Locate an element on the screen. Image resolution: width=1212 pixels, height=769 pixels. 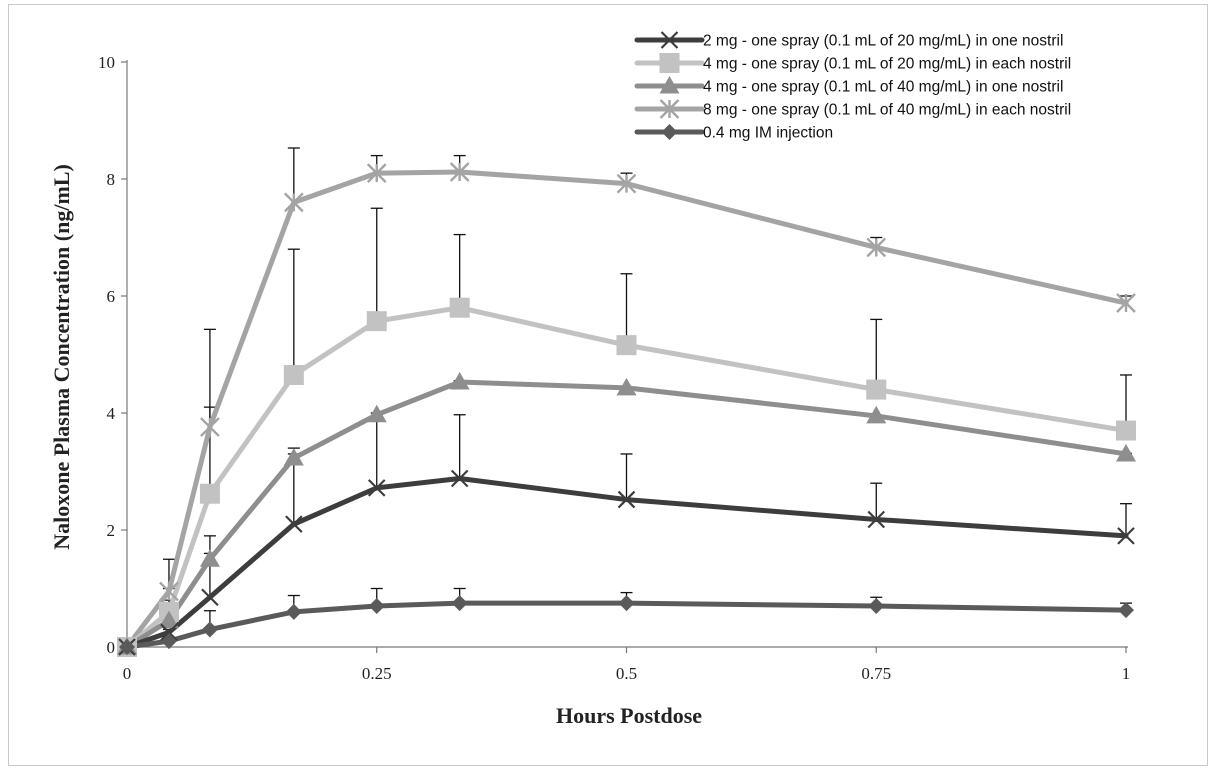
x-tick-label: 0.5 is located at coordinates (626, 673).